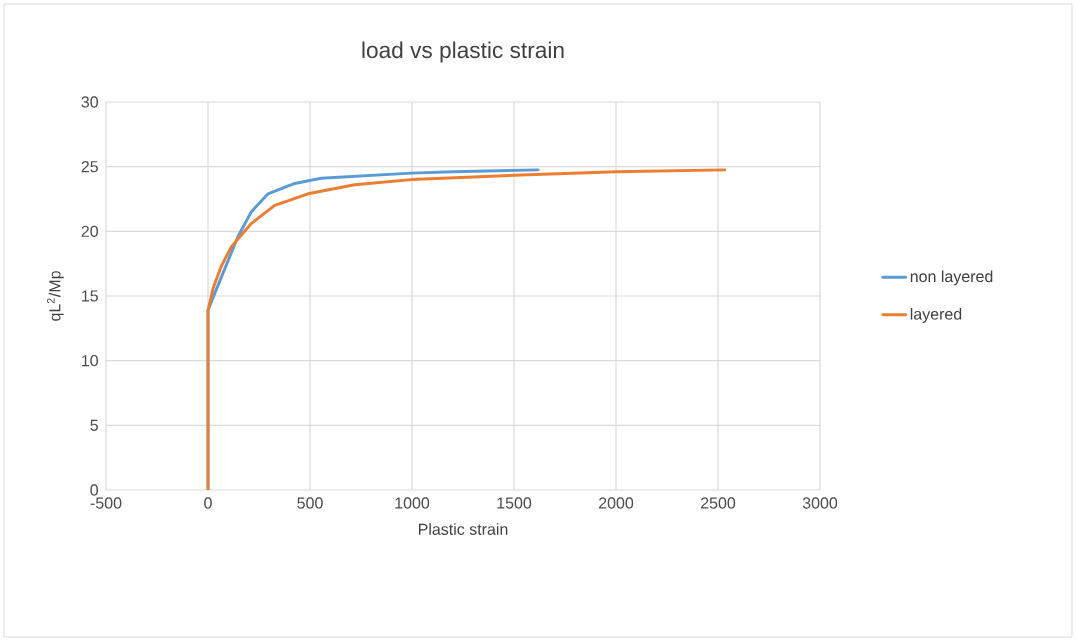 The height and width of the screenshot is (641, 1076). I want to click on x-tick-label: 1500, so click(514, 503).